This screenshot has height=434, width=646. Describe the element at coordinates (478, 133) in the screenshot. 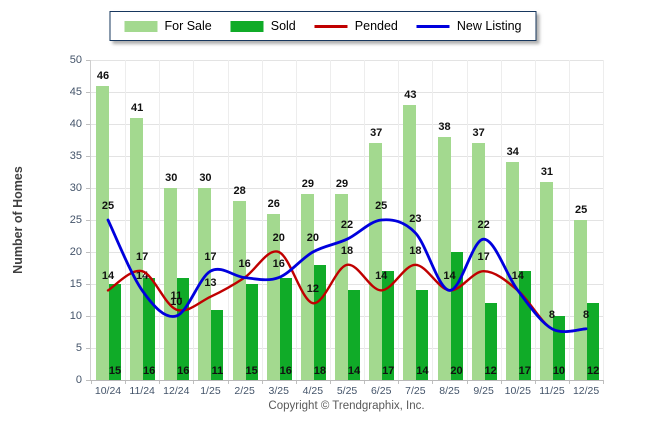

I see `for-sale-value-9/25: 37` at that location.